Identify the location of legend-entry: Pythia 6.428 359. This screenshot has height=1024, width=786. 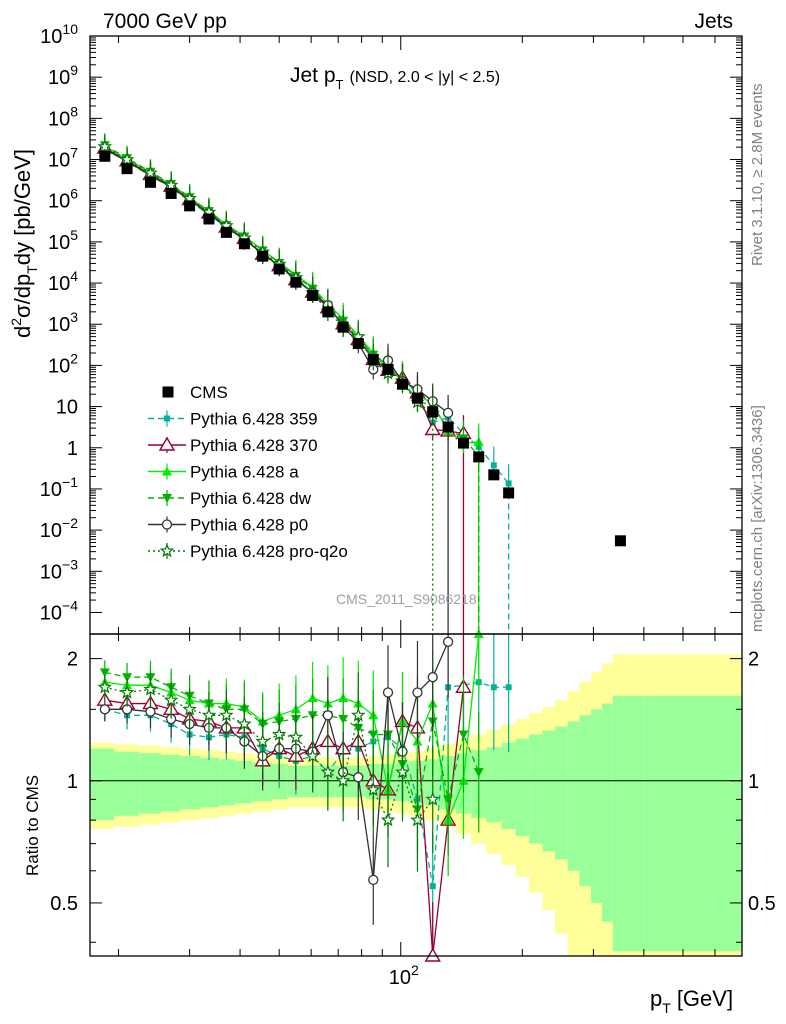
(233, 419).